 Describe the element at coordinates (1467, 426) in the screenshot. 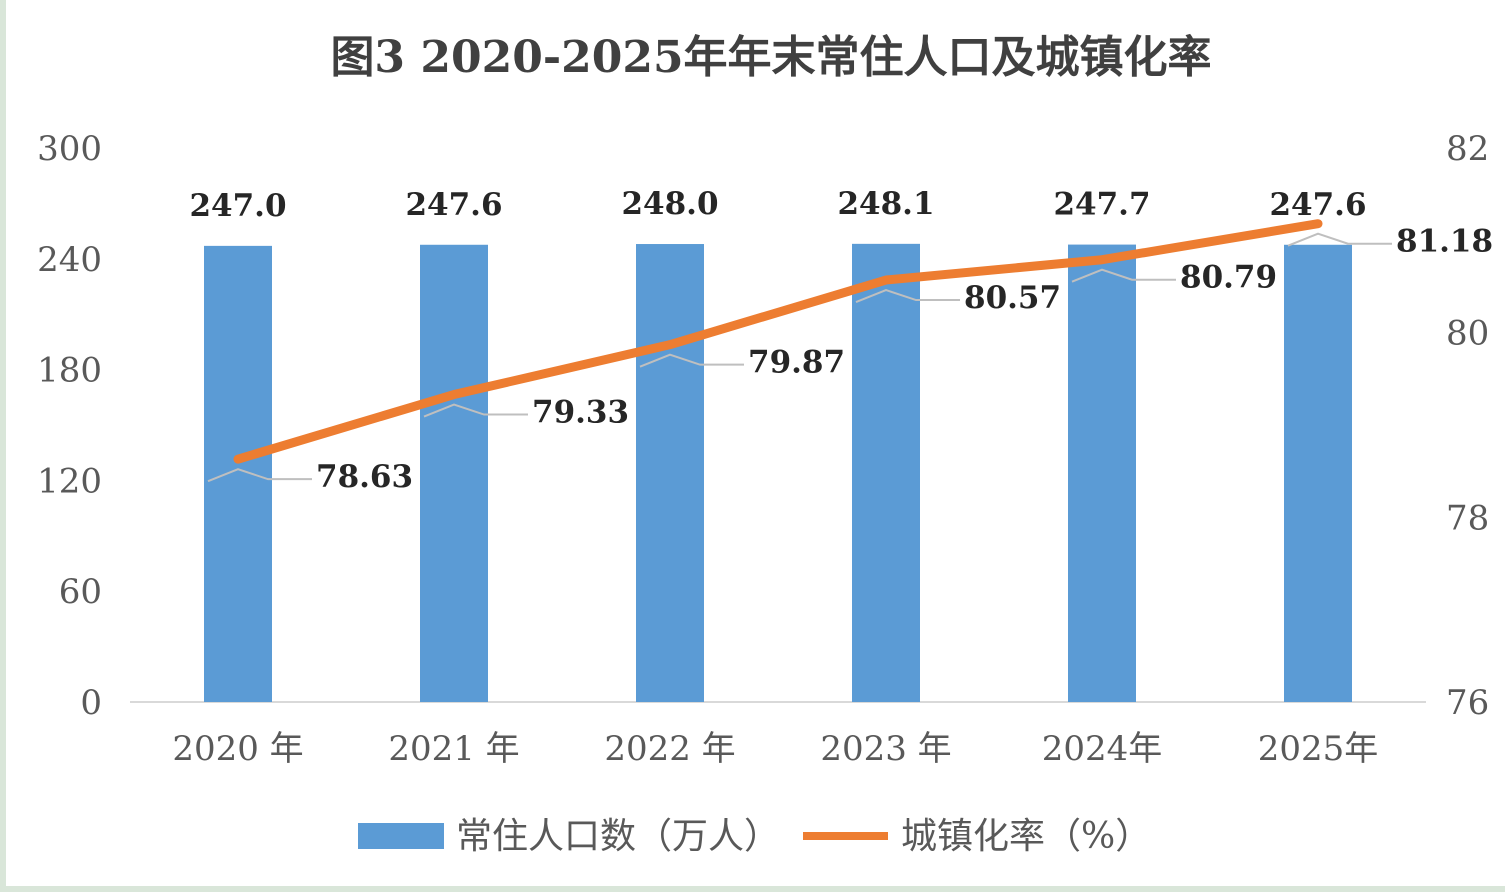

I see `right-axis: 82 80 78 76` at that location.